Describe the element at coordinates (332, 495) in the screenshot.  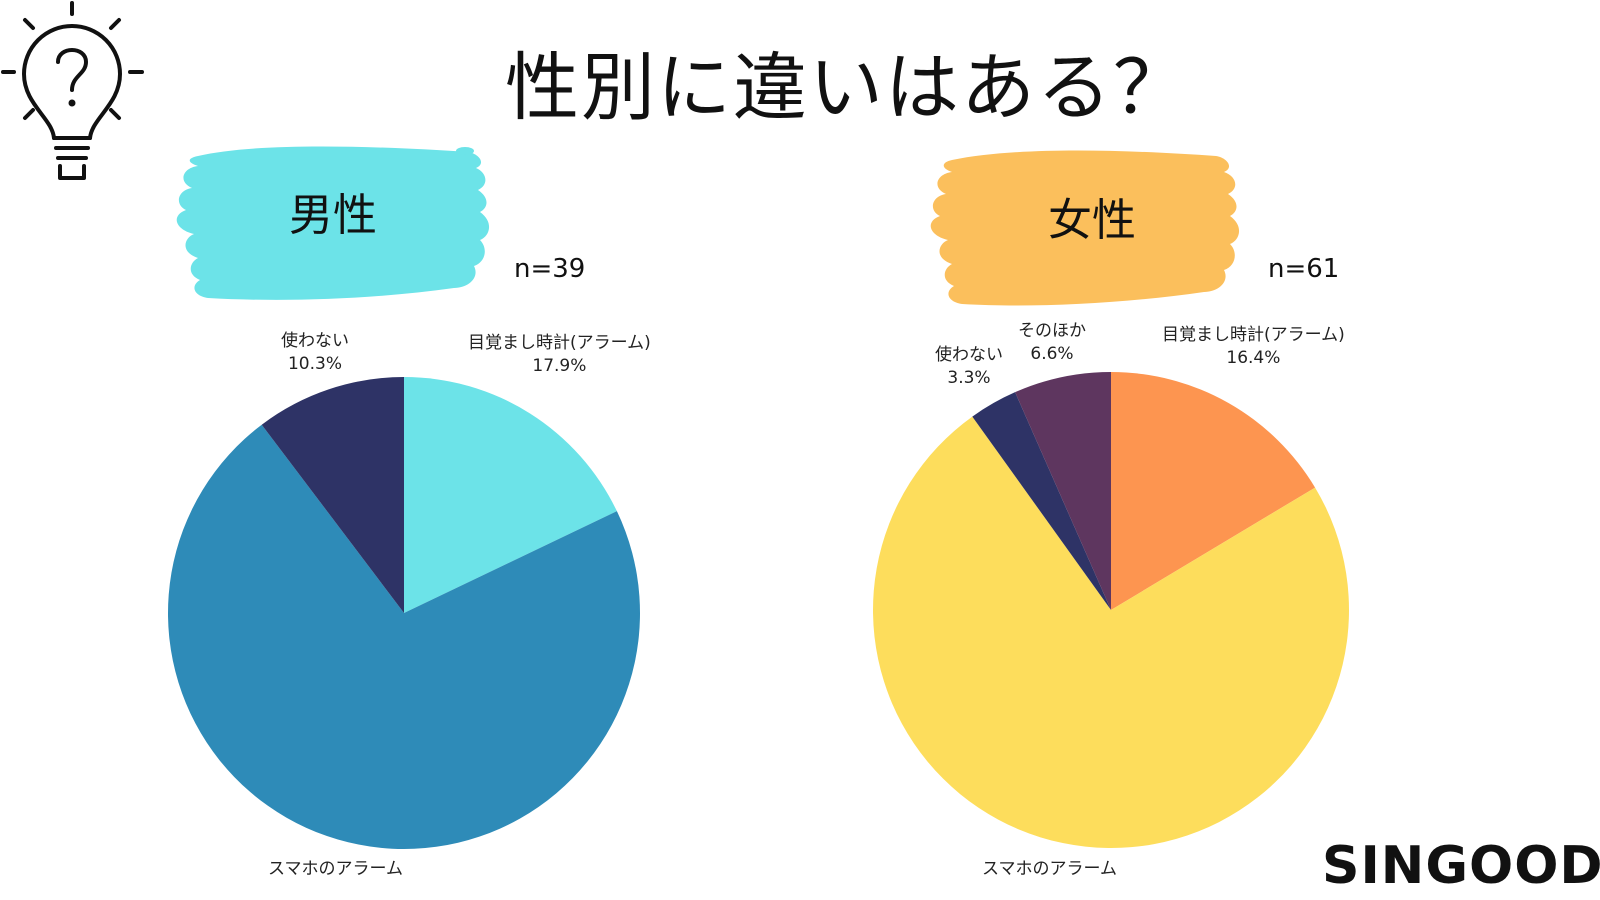
I see `male-pie-slice-none` at that location.